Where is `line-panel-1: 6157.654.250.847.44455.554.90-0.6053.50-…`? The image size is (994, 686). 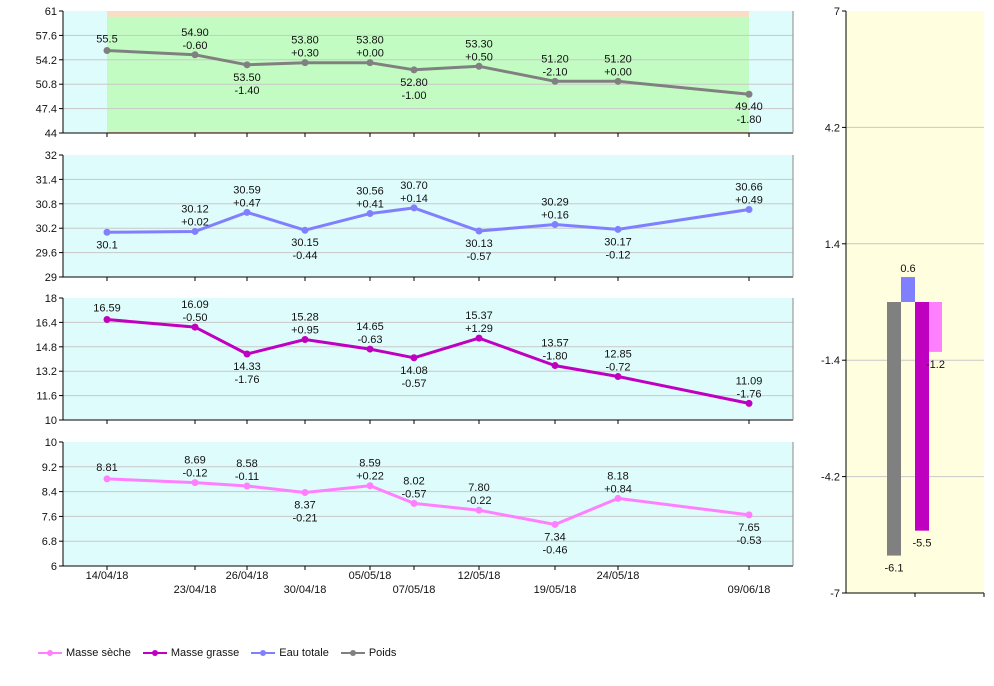 line-panel-1: 6157.654.250.847.44455.554.90-0.6053.50-… is located at coordinates (415, 73).